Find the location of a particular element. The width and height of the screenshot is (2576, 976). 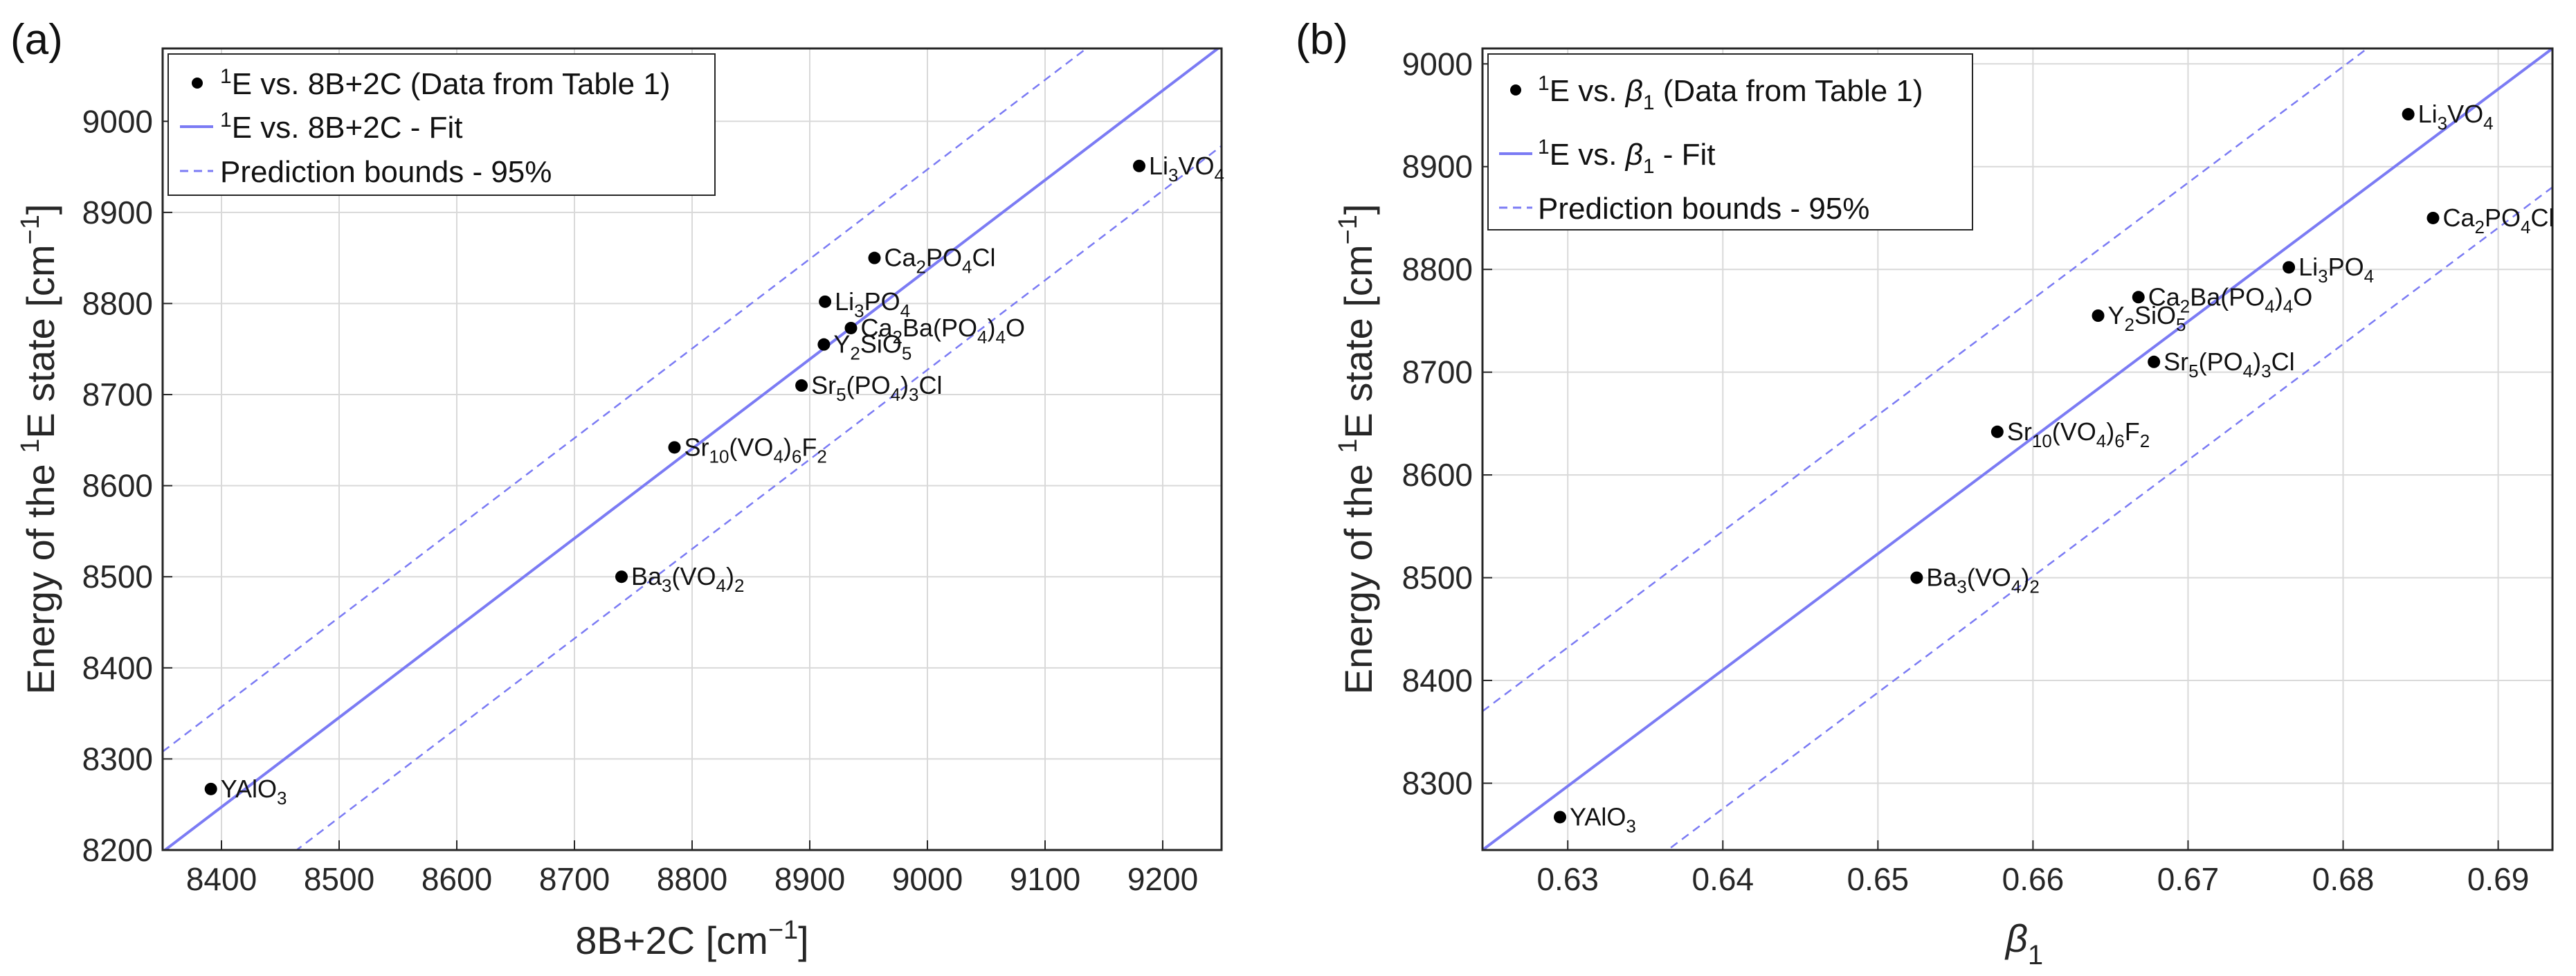

legend-a-item-1-sup: 1 is located at coordinates (226, 121).